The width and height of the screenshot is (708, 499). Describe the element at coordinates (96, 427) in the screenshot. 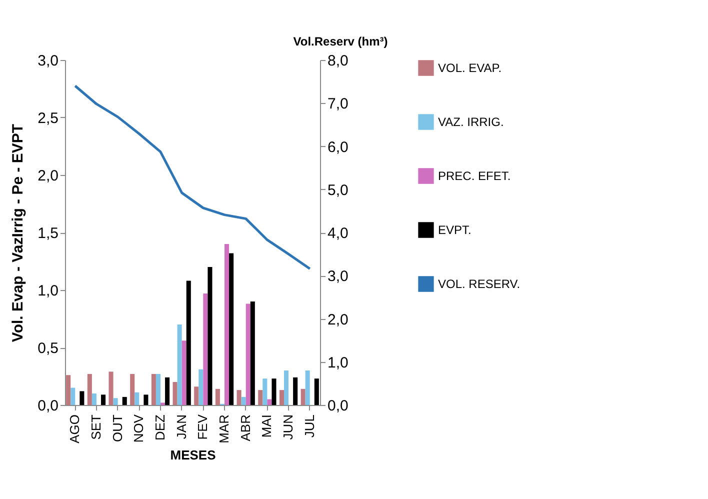

I see `x-tick-label: SET` at that location.